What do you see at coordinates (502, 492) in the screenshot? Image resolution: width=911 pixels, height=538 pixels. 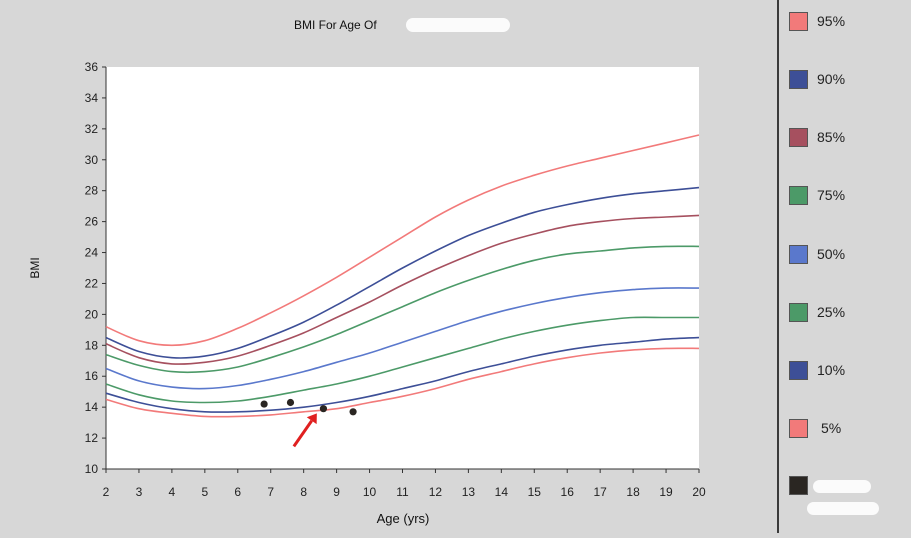 I see `x-tick-label: 14` at bounding box center [502, 492].